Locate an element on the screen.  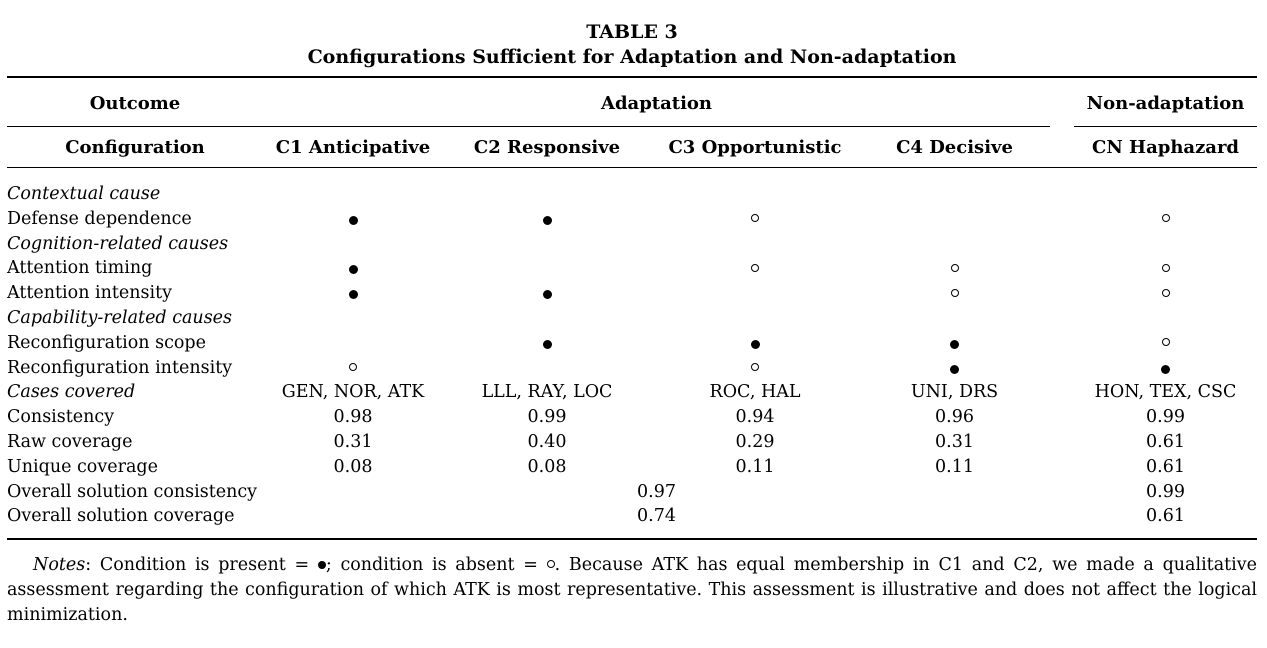
notes-text-1: : Condition is present = is located at coordinates (201, 565).